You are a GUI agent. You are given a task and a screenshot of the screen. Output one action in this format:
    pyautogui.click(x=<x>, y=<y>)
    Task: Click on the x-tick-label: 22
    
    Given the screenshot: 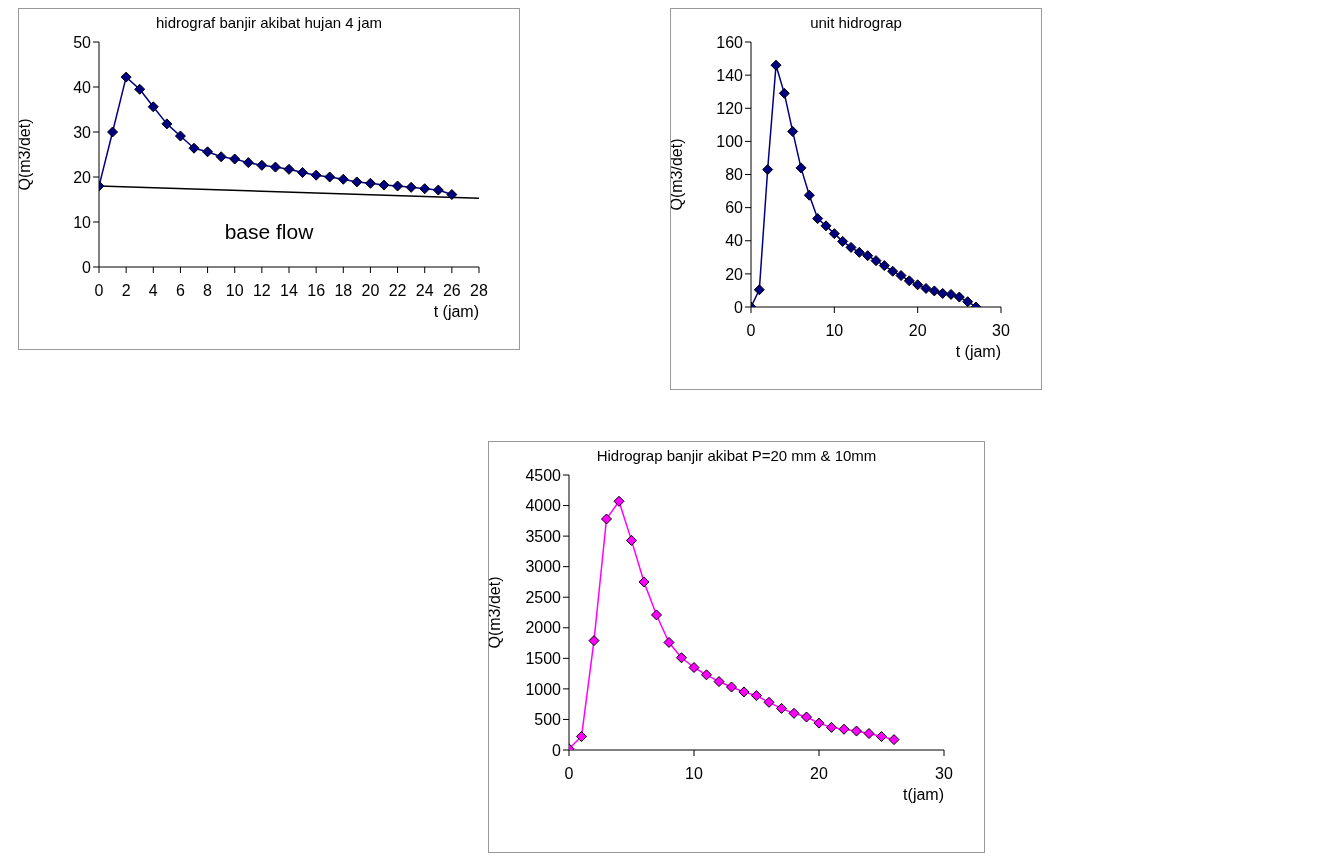 What is the action you would take?
    pyautogui.click(x=397, y=291)
    